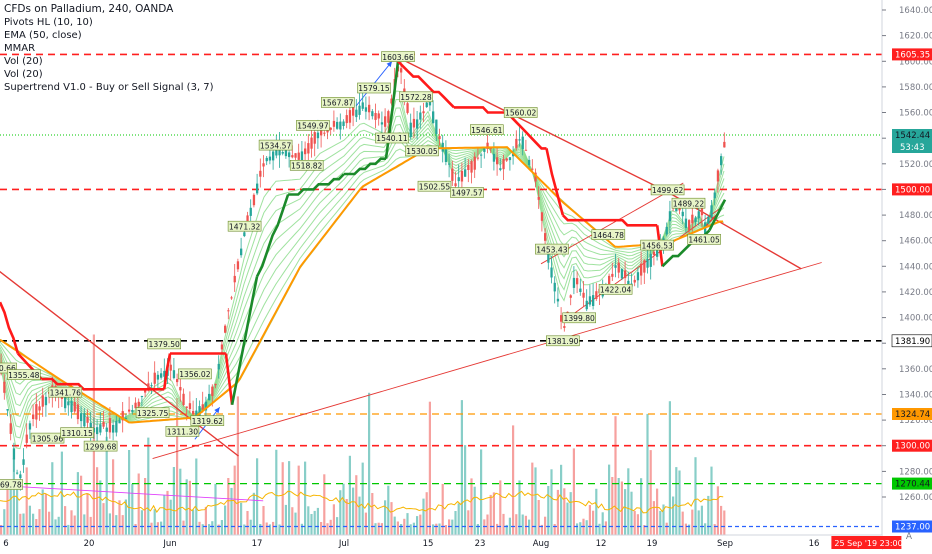 This screenshot has height=554, width=932. What do you see at coordinates (915, 472) in the screenshot?
I see `price-tick-label: 1280.00` at bounding box center [915, 472].